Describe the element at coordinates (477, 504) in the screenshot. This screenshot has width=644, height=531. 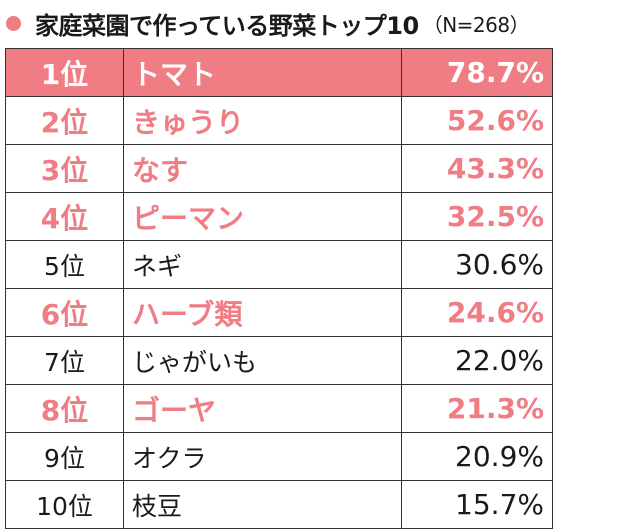
I see `percent-value: 15.7%` at that location.